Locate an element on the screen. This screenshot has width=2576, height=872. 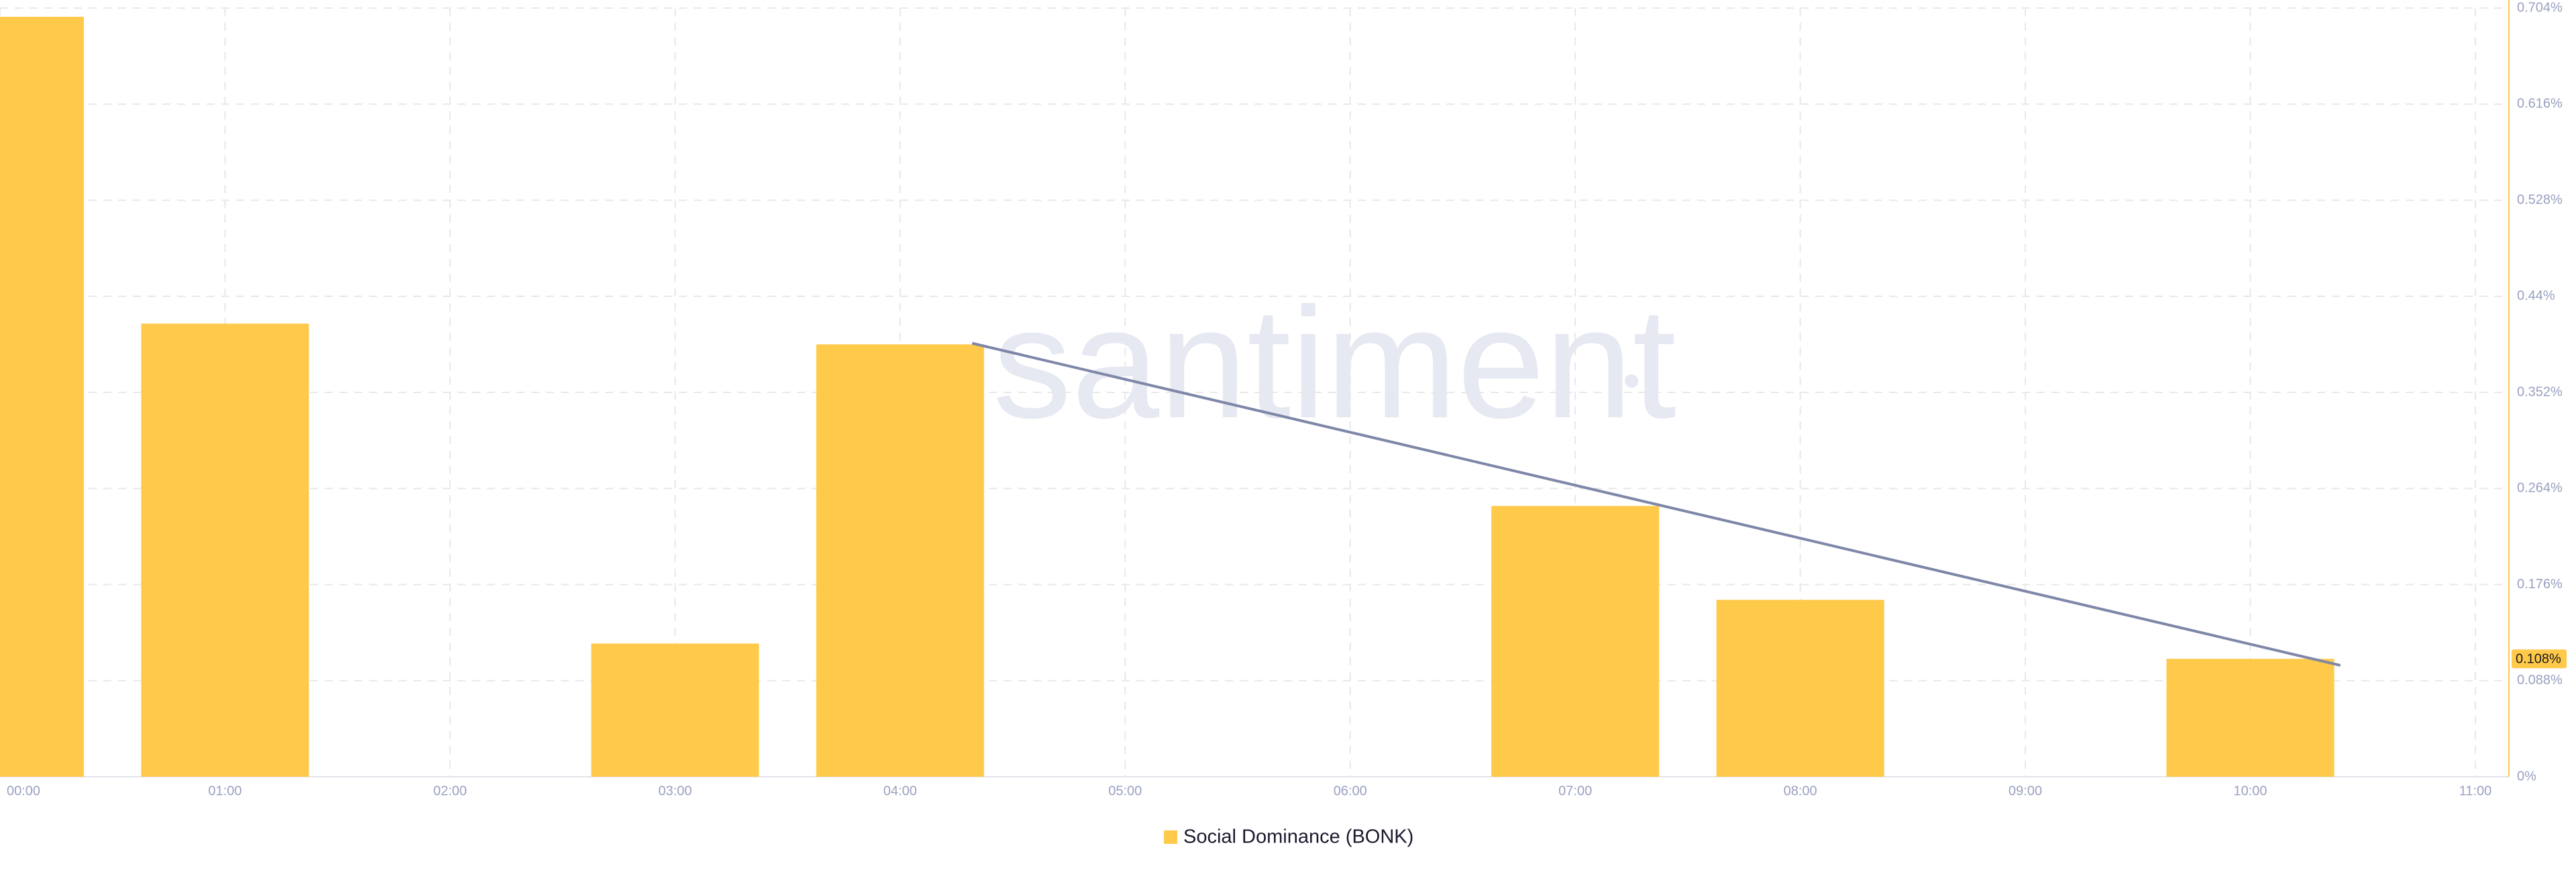
watermark: santiment is located at coordinates (1334, 362).